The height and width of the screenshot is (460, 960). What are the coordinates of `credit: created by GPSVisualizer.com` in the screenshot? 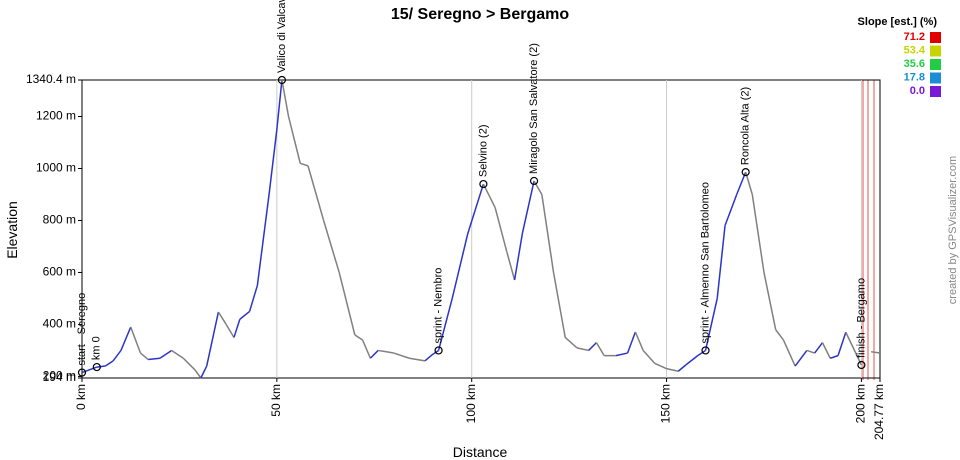 It's located at (953, 230).